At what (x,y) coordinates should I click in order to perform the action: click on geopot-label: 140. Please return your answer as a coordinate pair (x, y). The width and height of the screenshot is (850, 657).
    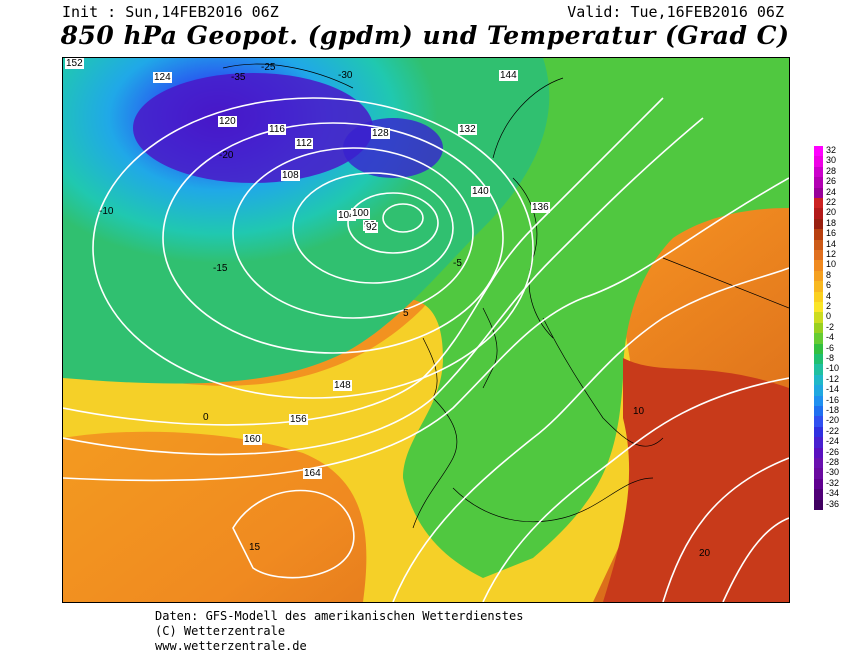
    Looking at the image, I should click on (480, 191).